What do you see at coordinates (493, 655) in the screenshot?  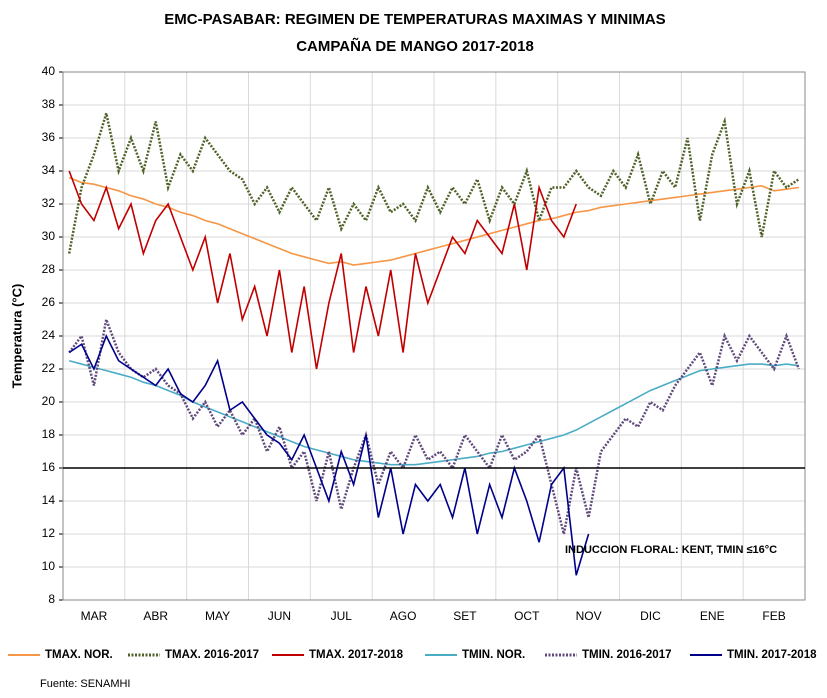 I see `legend-label: TMIN. NOR.` at bounding box center [493, 655].